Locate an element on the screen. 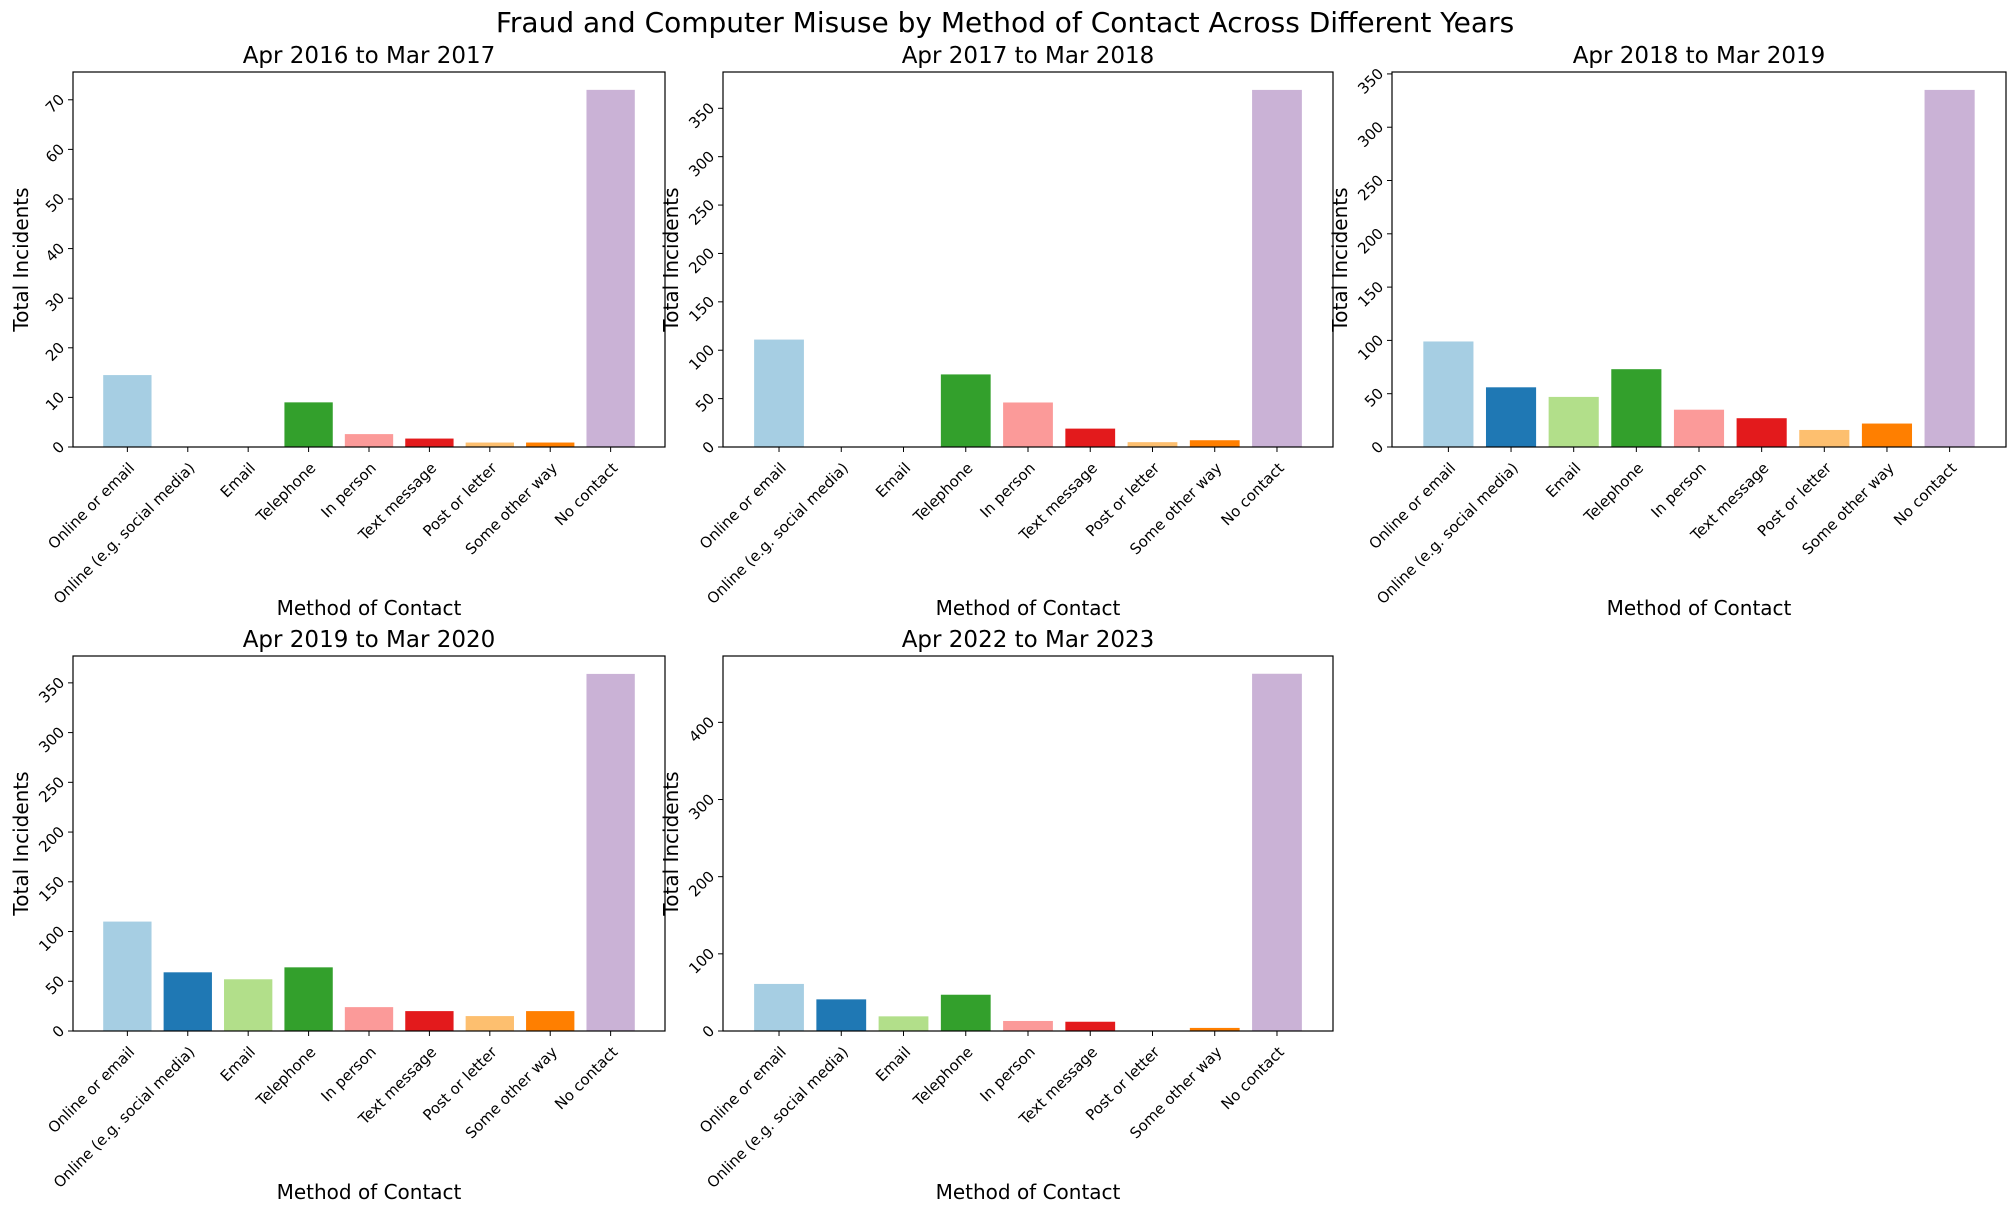 The image size is (2011, 1211). y-tick-label: 60 is located at coordinates (55, 153).